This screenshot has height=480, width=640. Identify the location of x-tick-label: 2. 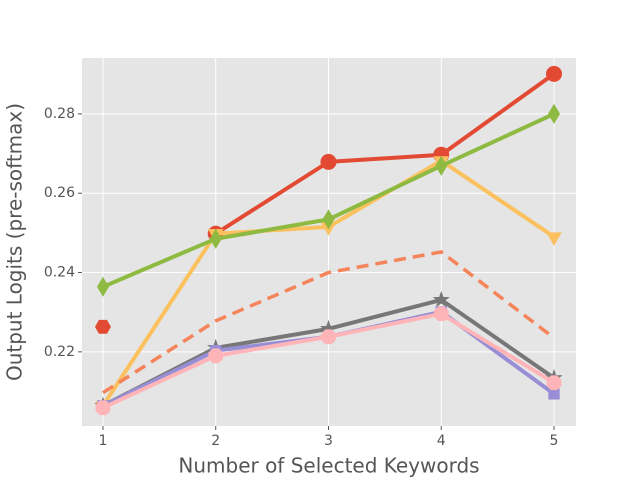
(215, 441).